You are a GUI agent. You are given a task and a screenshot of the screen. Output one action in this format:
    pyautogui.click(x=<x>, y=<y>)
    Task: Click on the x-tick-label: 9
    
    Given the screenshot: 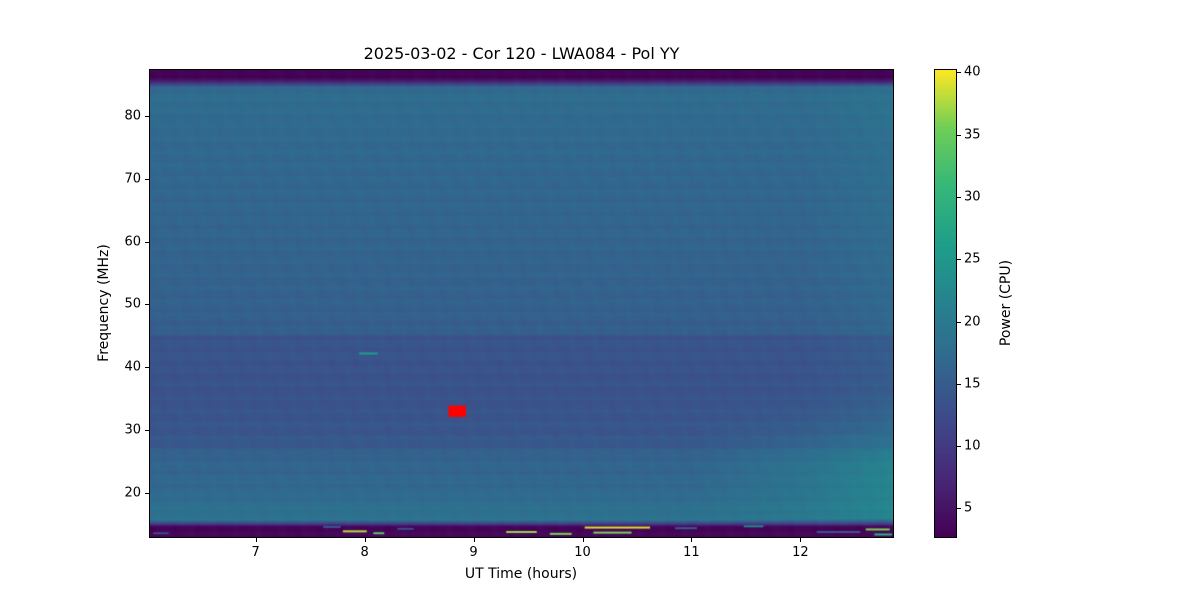 What is the action you would take?
    pyautogui.click(x=473, y=552)
    